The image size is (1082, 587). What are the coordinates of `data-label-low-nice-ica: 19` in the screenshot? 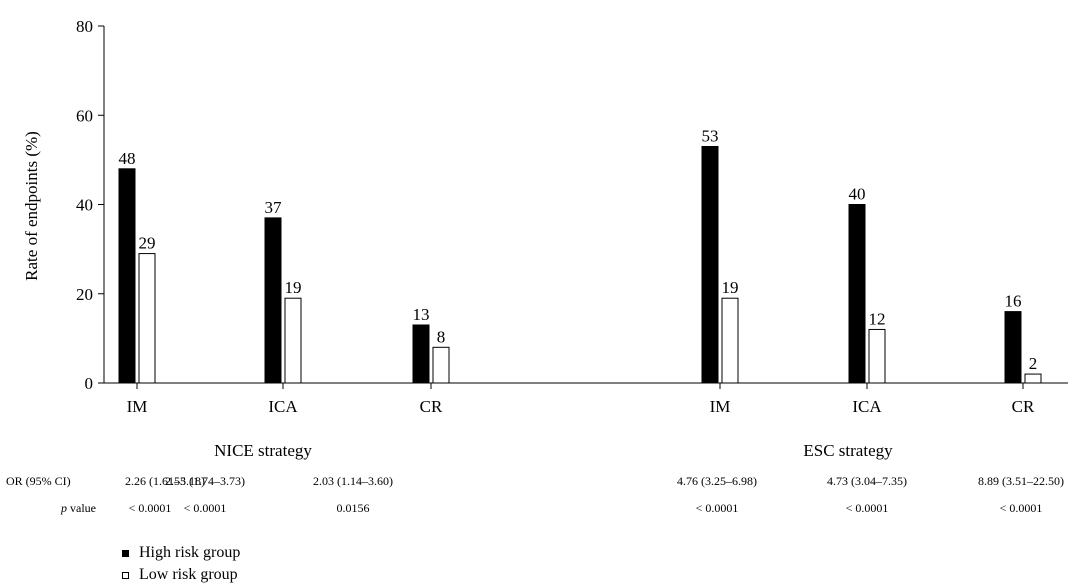 It's located at (293, 287).